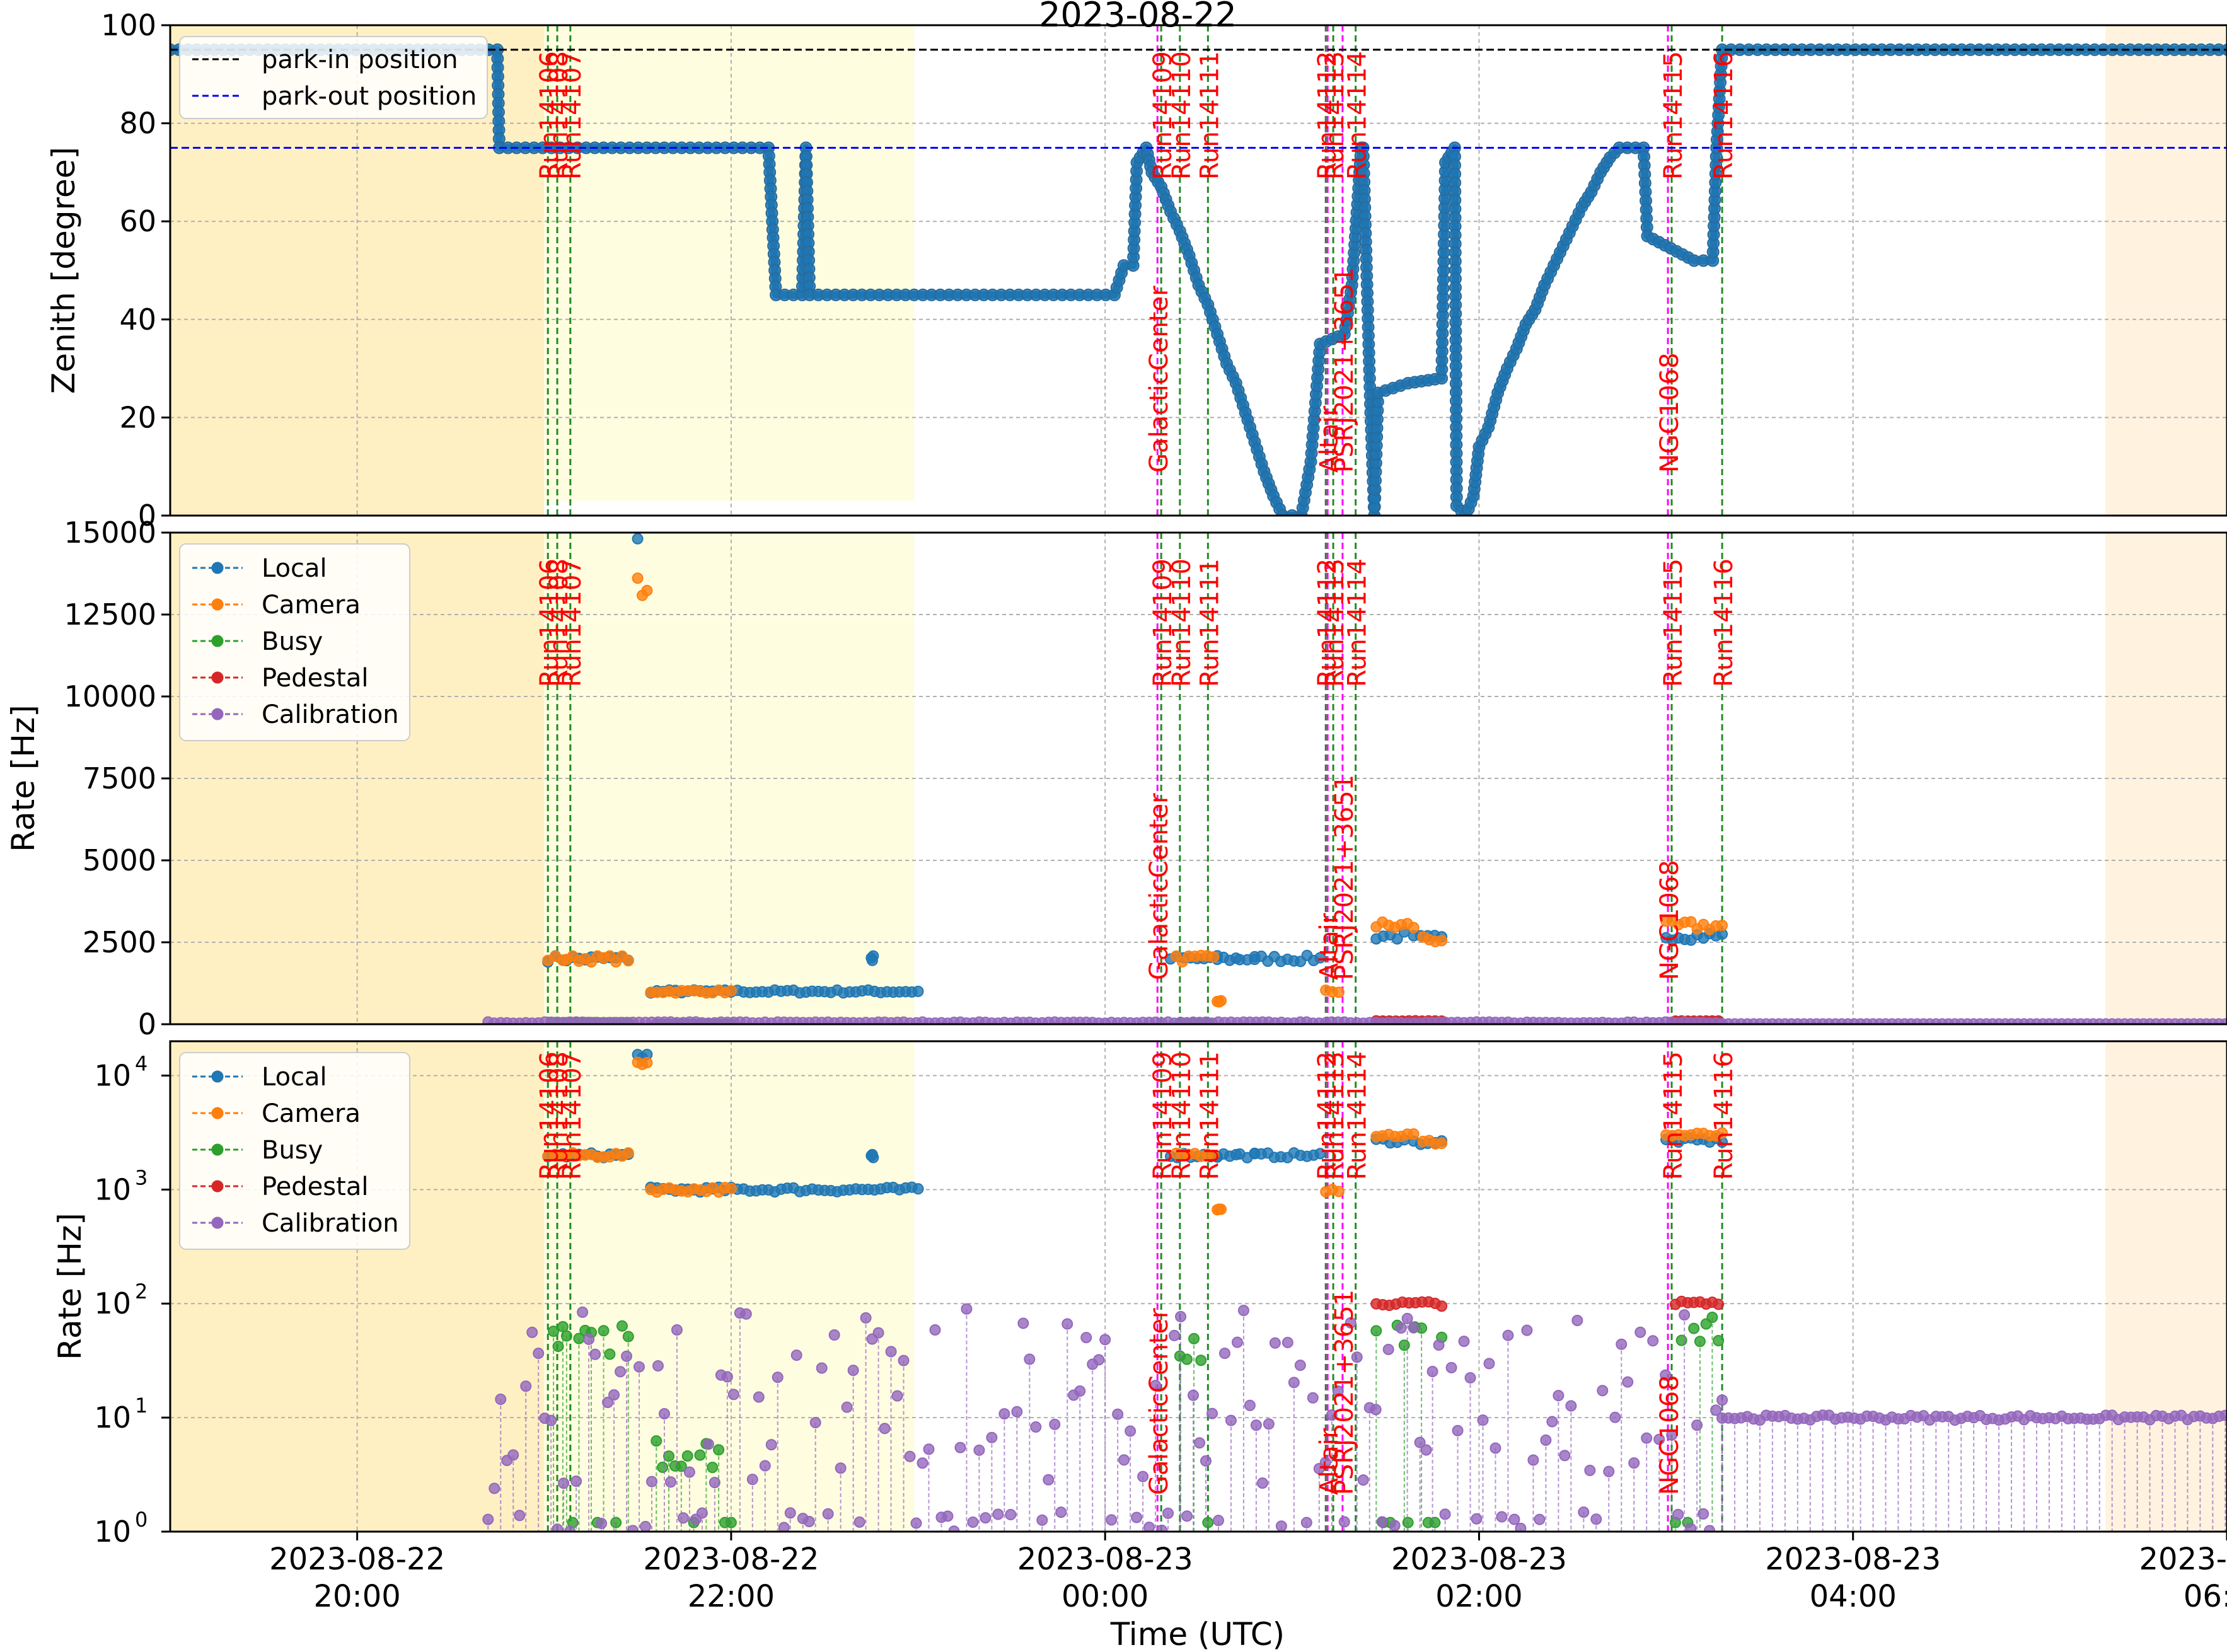 The height and width of the screenshot is (1652, 2227). I want to click on legend-marker, so click(217, 1113).